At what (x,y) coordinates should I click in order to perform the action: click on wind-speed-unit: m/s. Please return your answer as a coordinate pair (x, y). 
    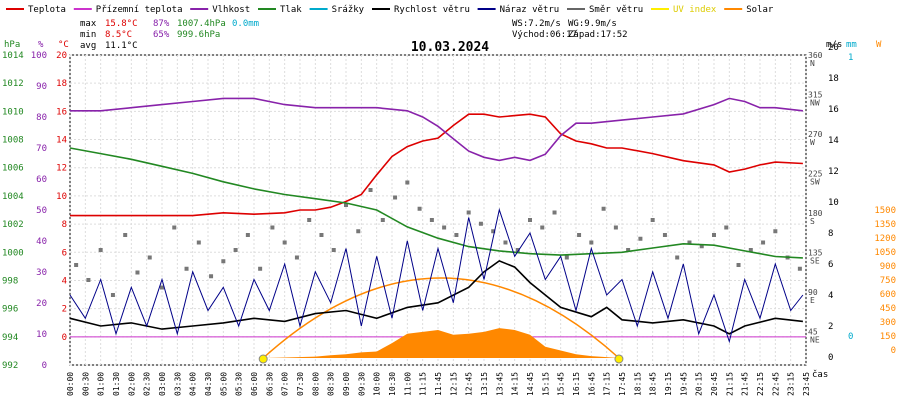
    Looking at the image, I should click on (834, 45).